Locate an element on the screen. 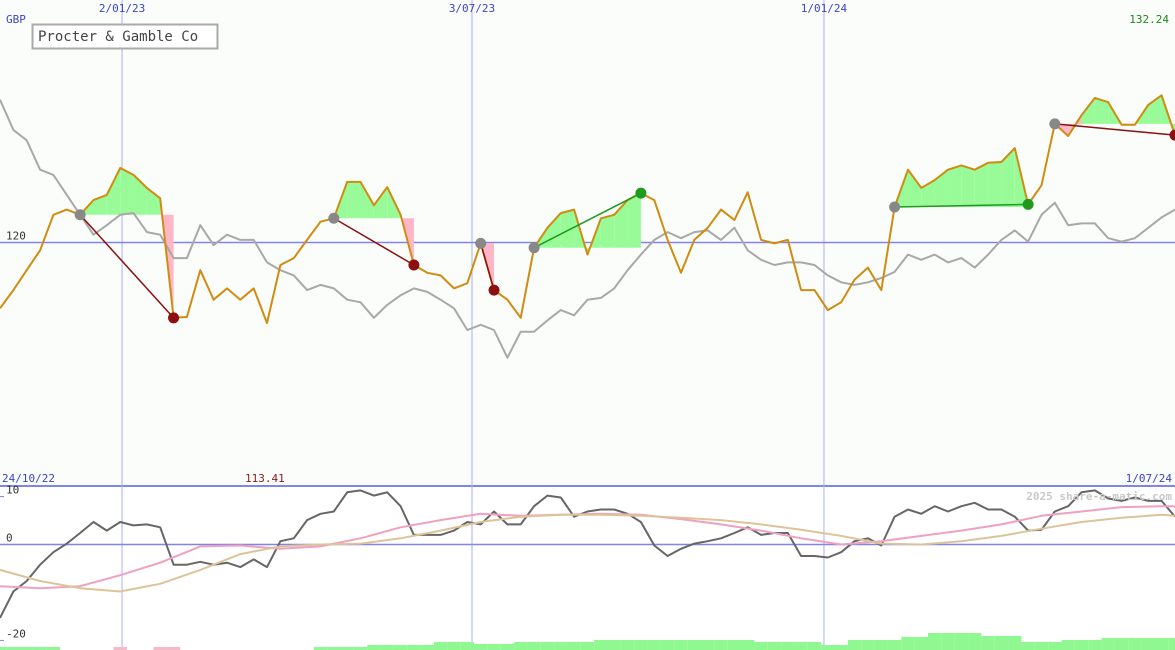 This screenshot has width=1175, height=650. watermark: 2025 share-a-matic.com is located at coordinates (1099, 496).